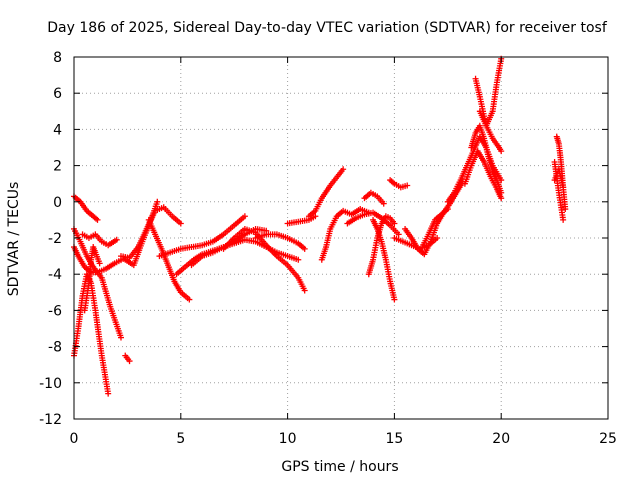 Image resolution: width=640 pixels, height=480 pixels. What do you see at coordinates (180, 439) in the screenshot?
I see `x-tick-label: 5` at bounding box center [180, 439].